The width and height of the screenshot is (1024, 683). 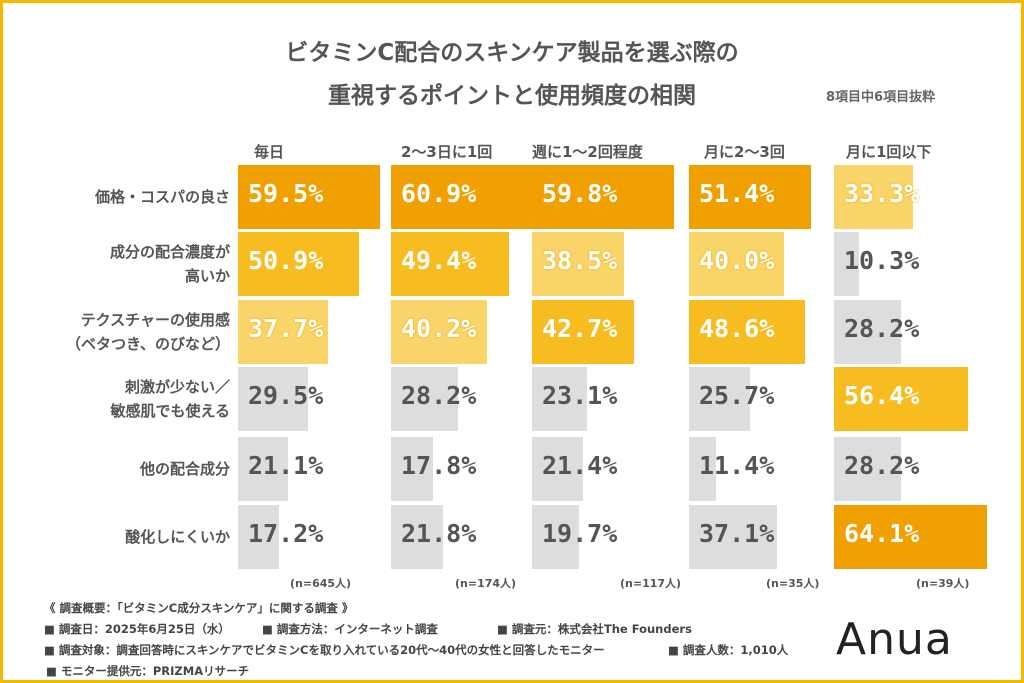 What do you see at coordinates (737, 328) in the screenshot?
I see `data-label: 48.6%` at bounding box center [737, 328].